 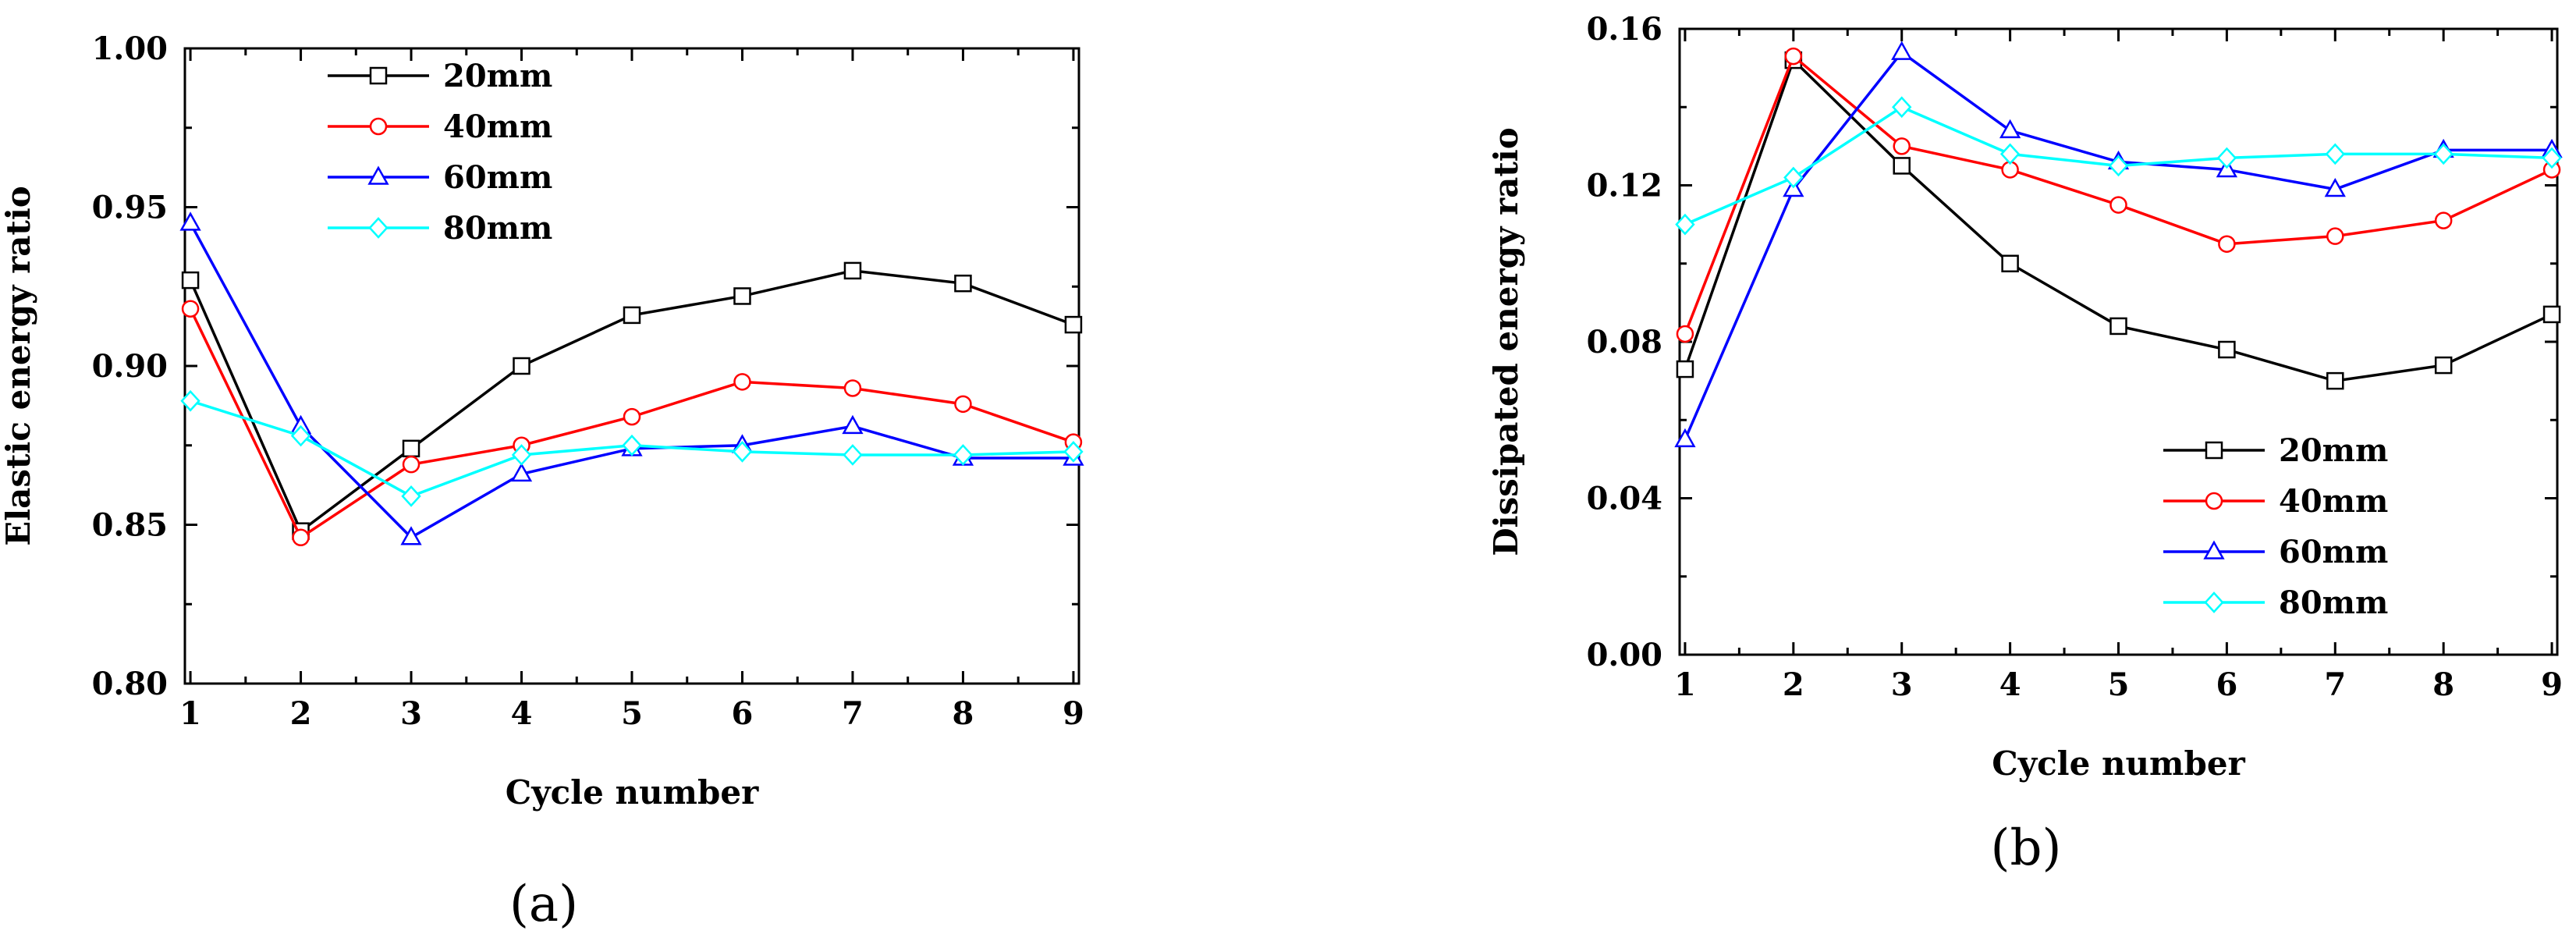 I want to click on b-ytick-label: 0.08, so click(x=1624, y=342).